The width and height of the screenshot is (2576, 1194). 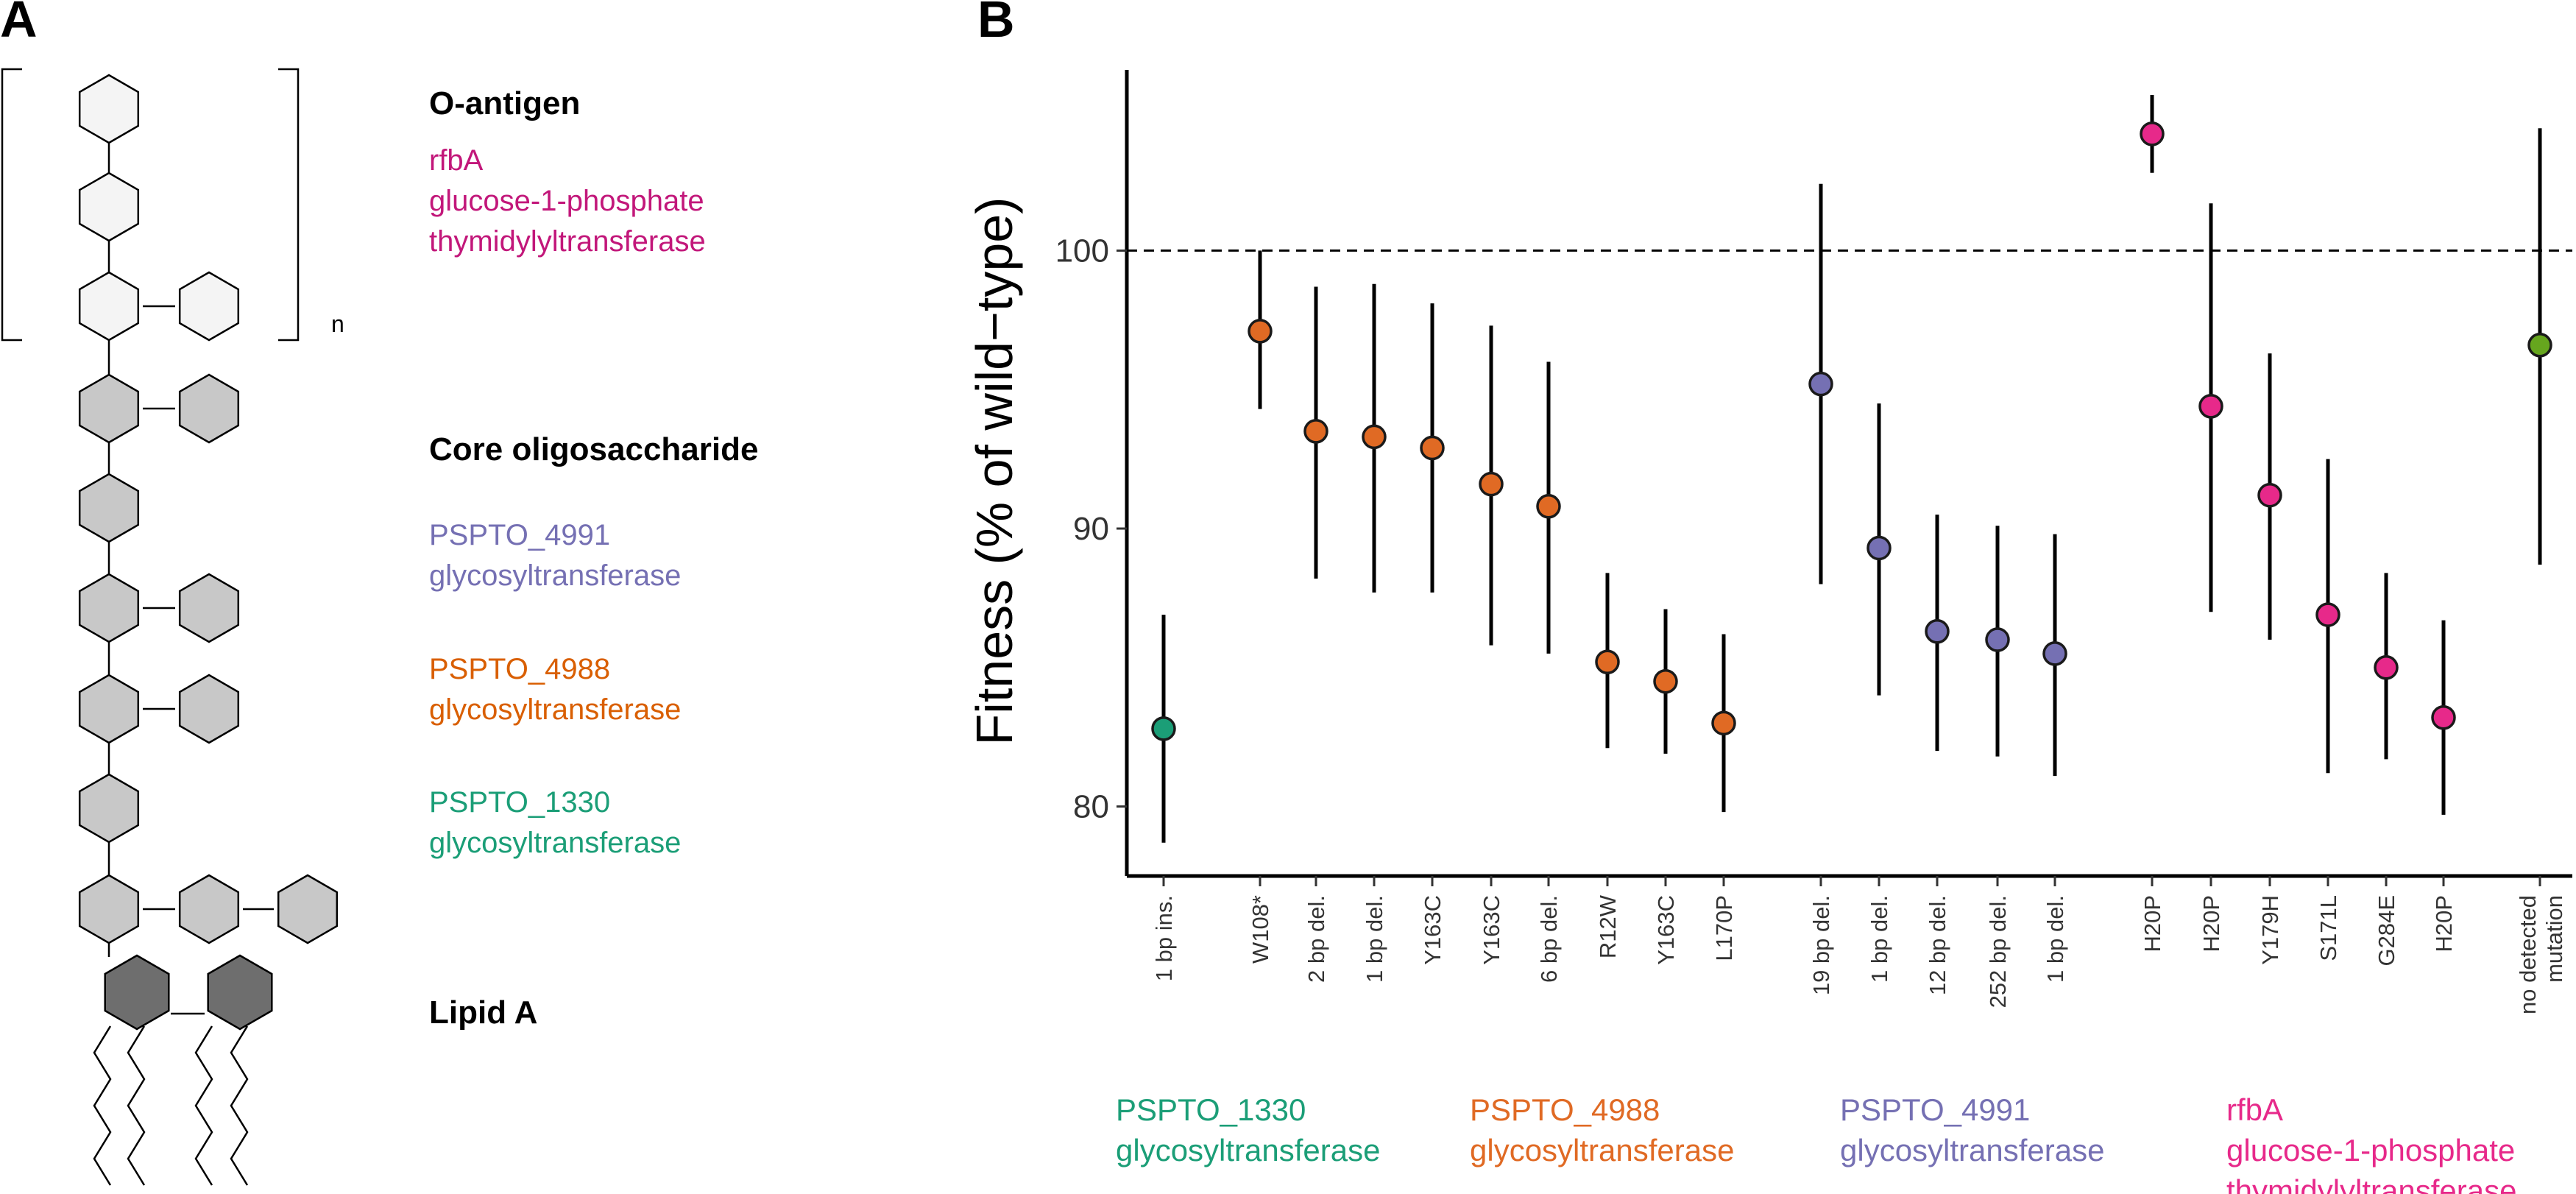 What do you see at coordinates (2541, 954) in the screenshot?
I see `x-tick-label: no detectedmutation` at bounding box center [2541, 954].